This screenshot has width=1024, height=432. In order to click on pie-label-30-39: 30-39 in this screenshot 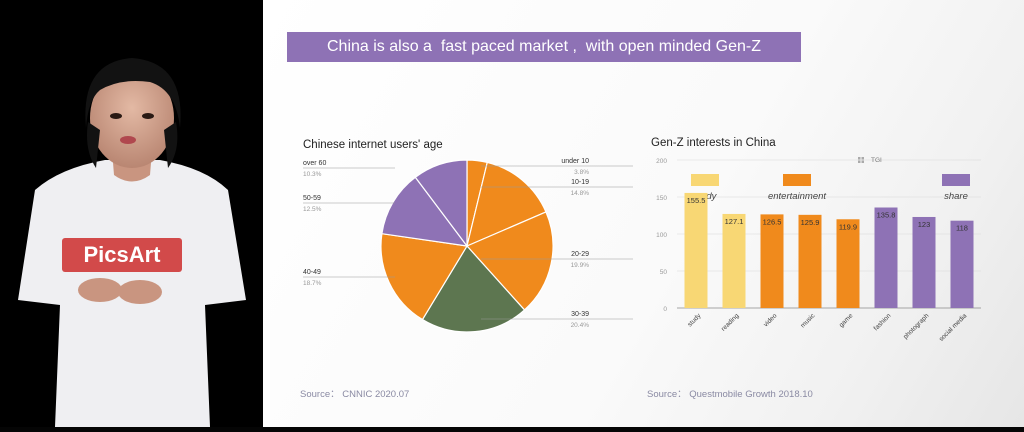, I will do `click(580, 314)`.